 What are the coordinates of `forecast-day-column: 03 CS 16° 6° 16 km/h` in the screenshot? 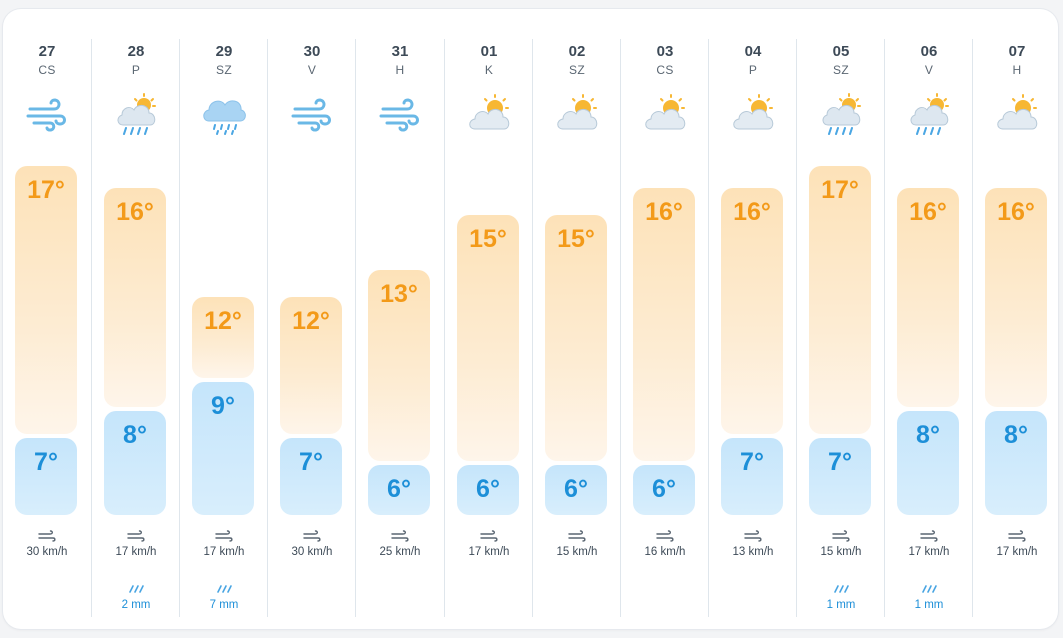 It's located at (664, 328).